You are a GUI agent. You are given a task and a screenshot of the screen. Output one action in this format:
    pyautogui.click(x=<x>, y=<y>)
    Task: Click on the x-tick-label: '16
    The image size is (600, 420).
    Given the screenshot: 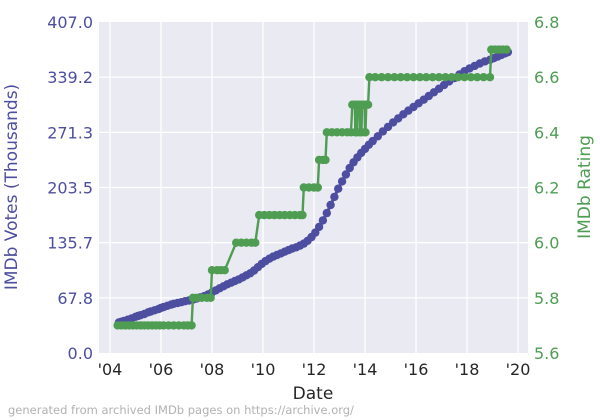 What is the action you would take?
    pyautogui.click(x=416, y=369)
    